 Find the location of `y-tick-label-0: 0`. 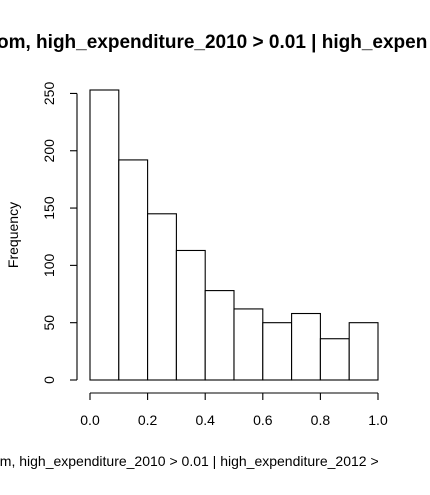

y-tick-label-0: 0 is located at coordinates (49, 380).